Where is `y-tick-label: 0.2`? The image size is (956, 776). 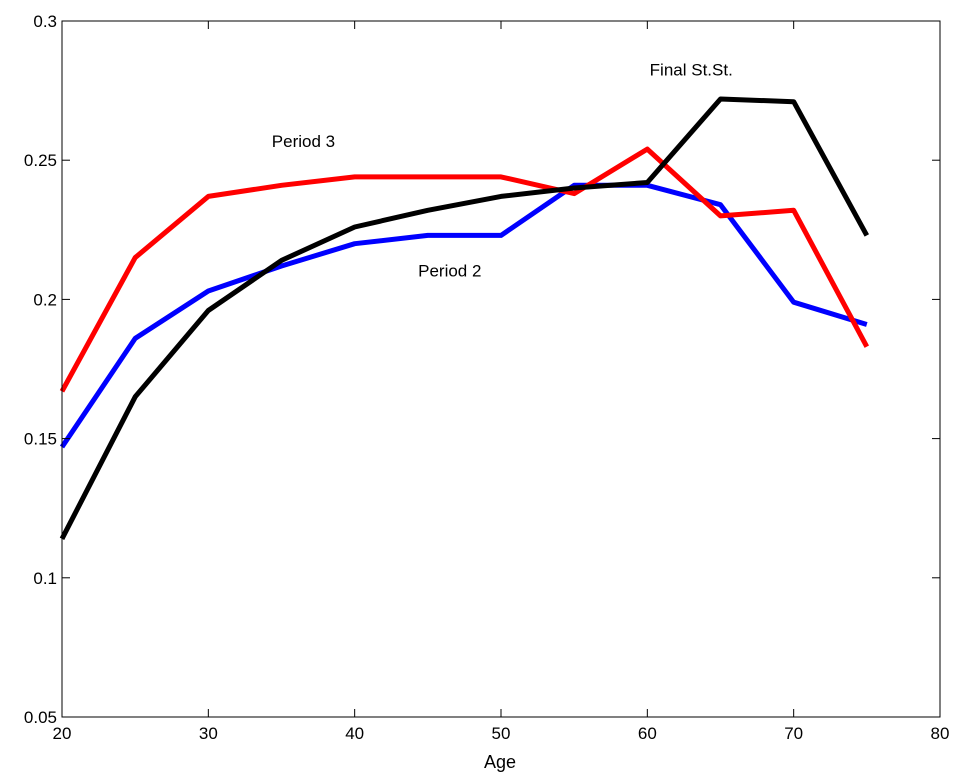 y-tick-label: 0.2 is located at coordinates (45, 299).